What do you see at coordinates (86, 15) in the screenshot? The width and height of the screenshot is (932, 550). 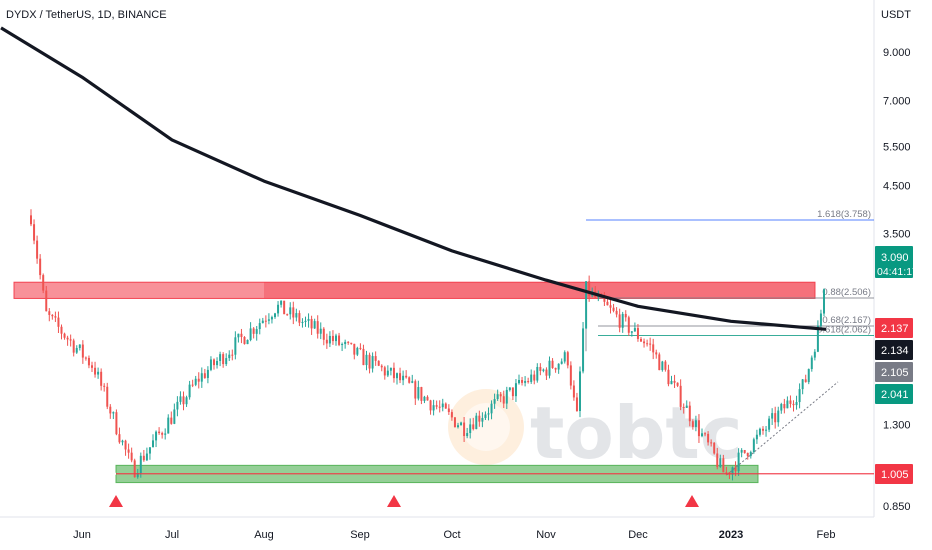 I see `symbol-title: DYDX / TetherUS, 1D, BINANCE` at bounding box center [86, 15].